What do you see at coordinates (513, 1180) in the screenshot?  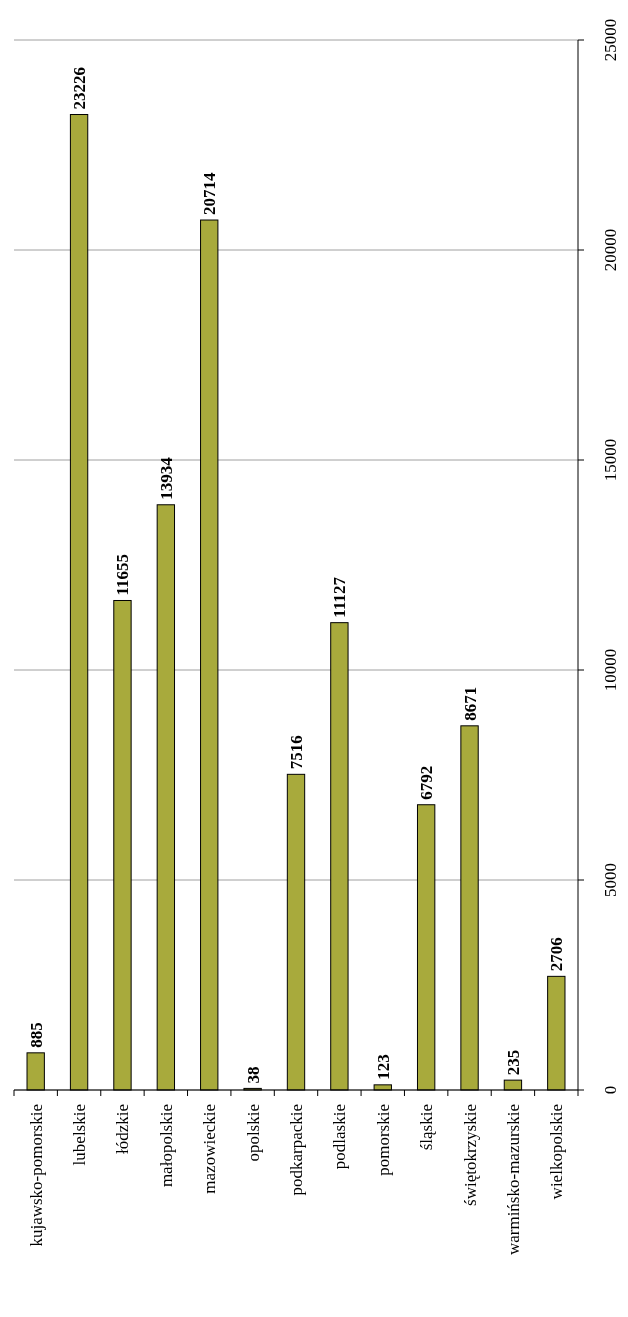 I see `x-tick-label: warmińsko-mazurskie` at bounding box center [513, 1180].